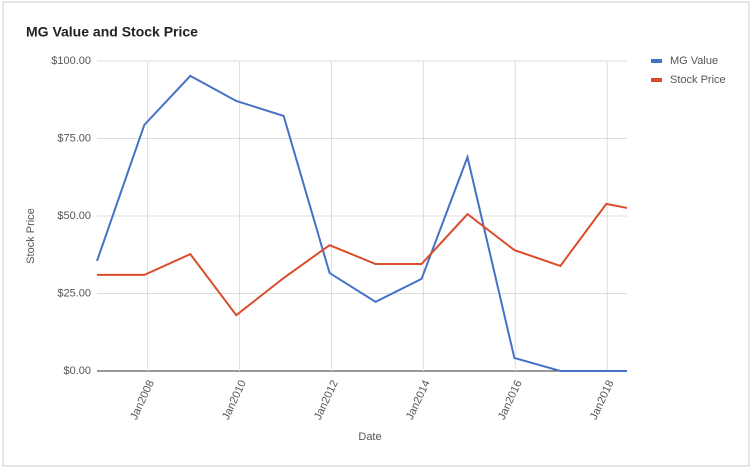 This screenshot has height=470, width=753. What do you see at coordinates (74, 138) in the screenshot?
I see `y-tick-label: $75.00` at bounding box center [74, 138].